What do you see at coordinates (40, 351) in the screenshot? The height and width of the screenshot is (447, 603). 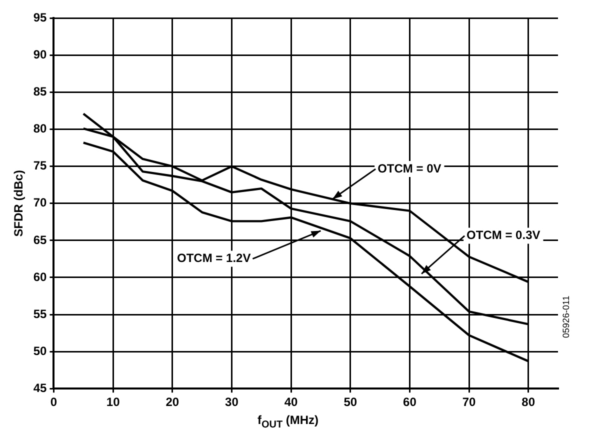 I see `y-tick-label: 50` at bounding box center [40, 351].